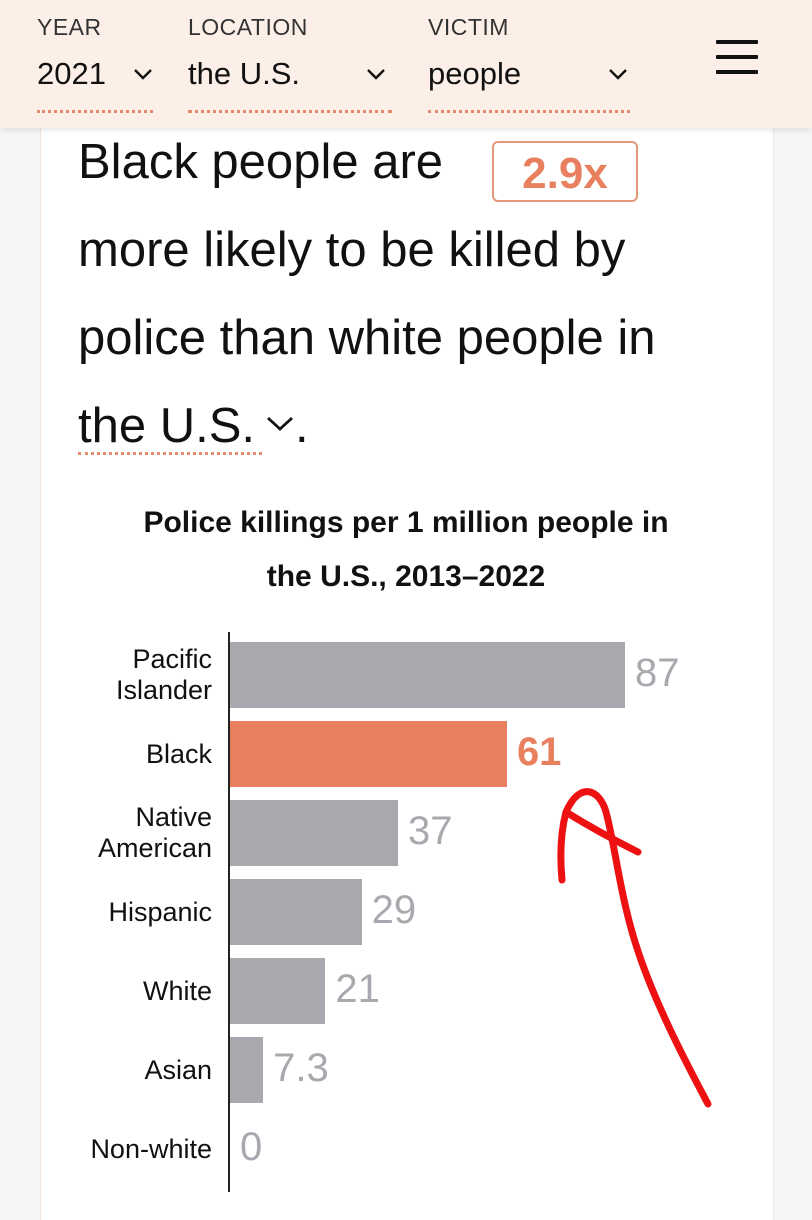 This screenshot has height=1220, width=812. Describe the element at coordinates (529, 63) in the screenshot. I see `victim-filter: VICTIM people` at that location.